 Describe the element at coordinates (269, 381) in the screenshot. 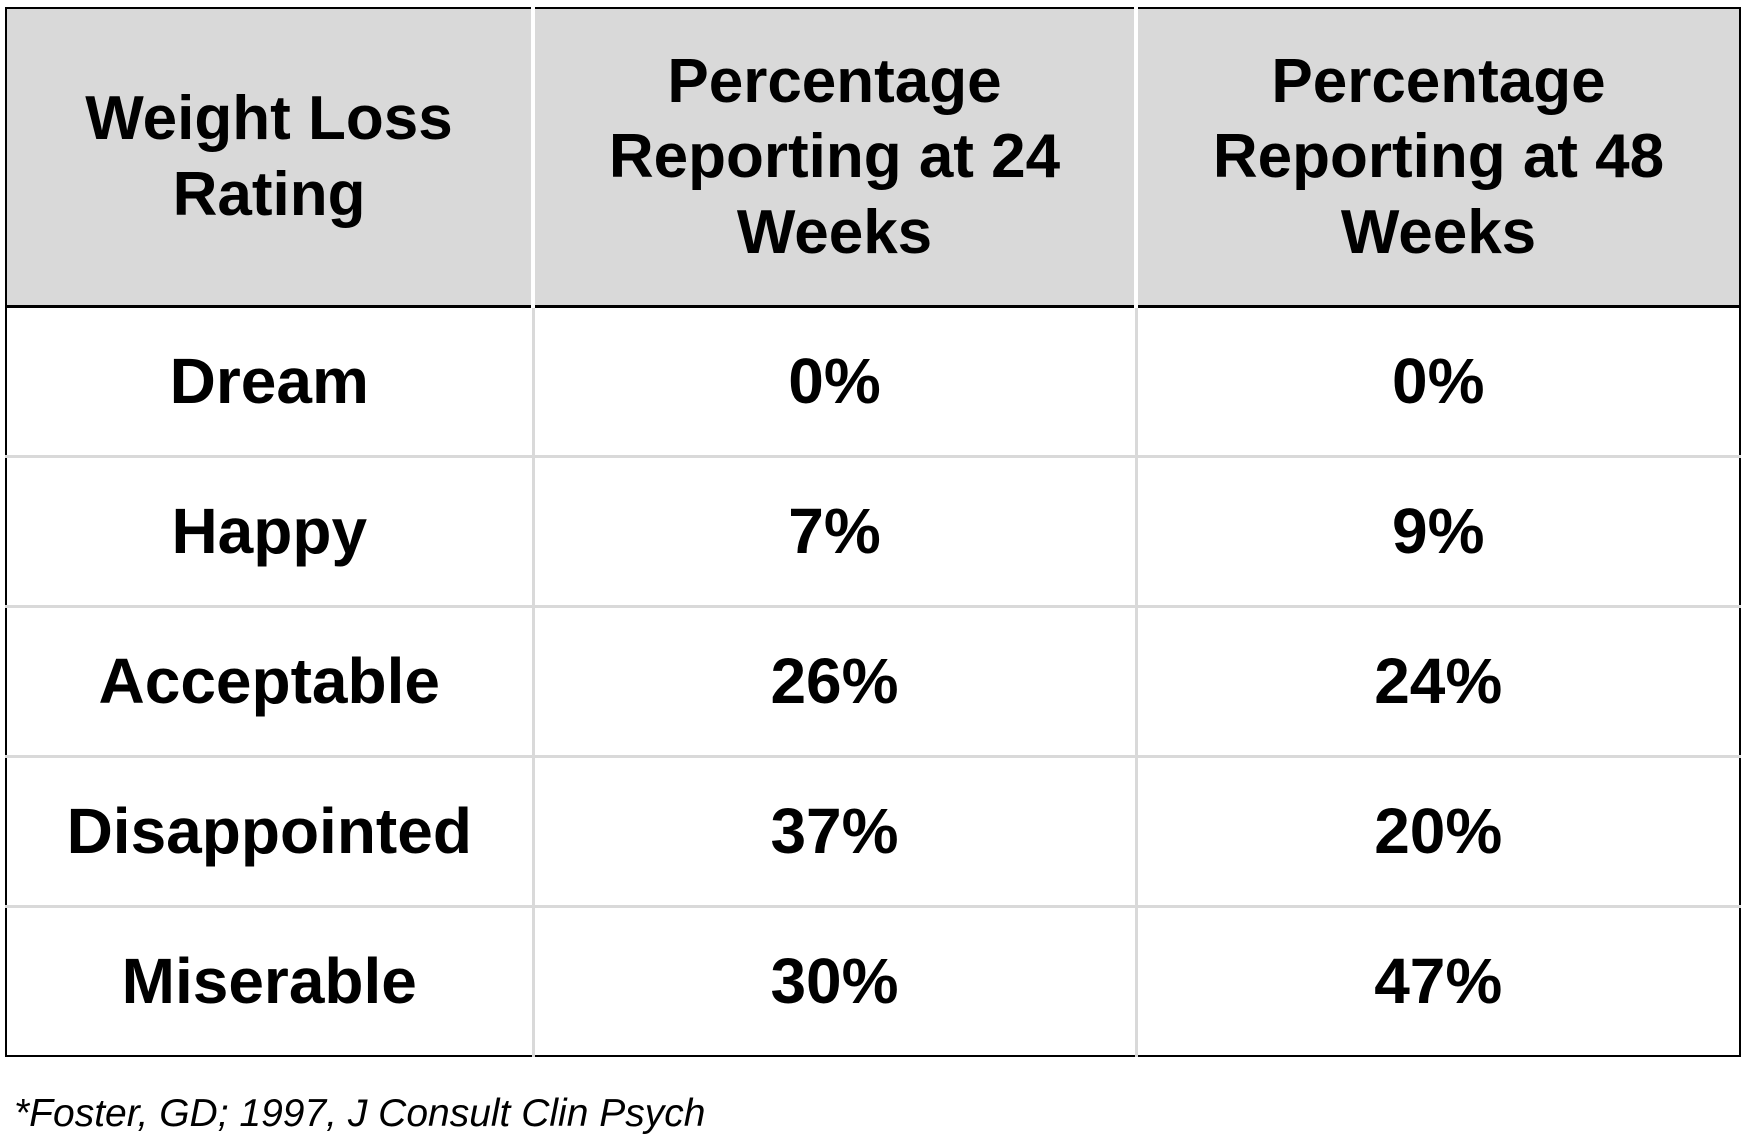

I see `rating-cell: Dream` at that location.